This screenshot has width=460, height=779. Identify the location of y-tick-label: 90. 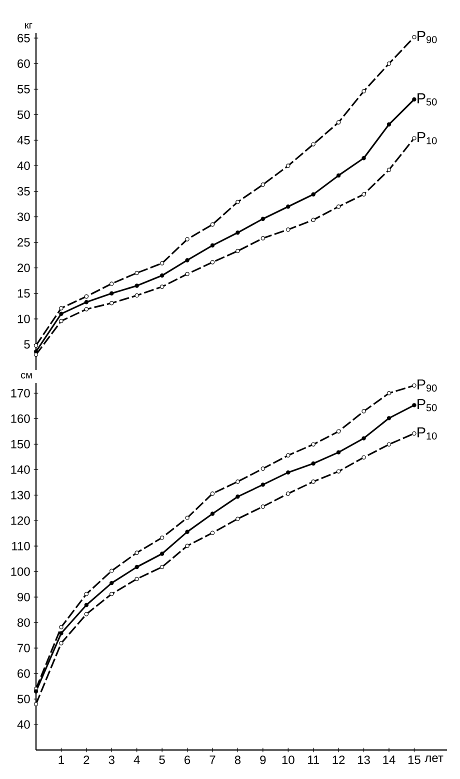
(24, 597).